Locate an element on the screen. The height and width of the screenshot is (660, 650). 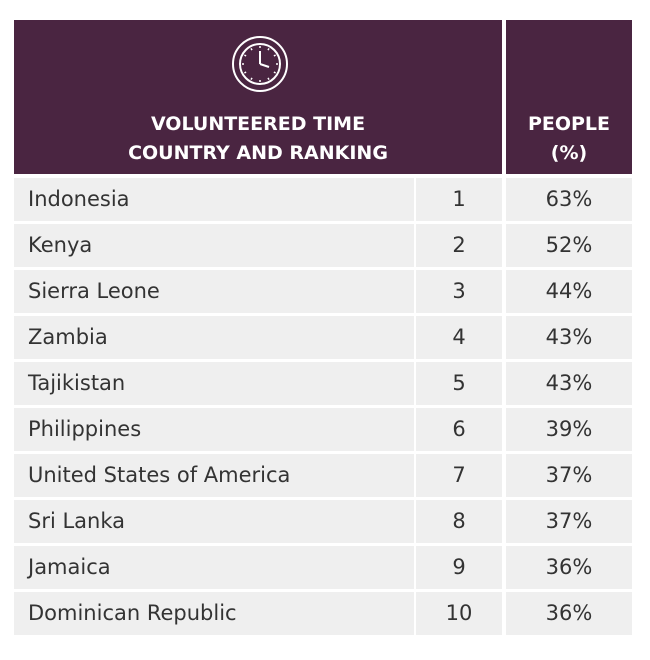
country: Jamaica is located at coordinates (214, 567).